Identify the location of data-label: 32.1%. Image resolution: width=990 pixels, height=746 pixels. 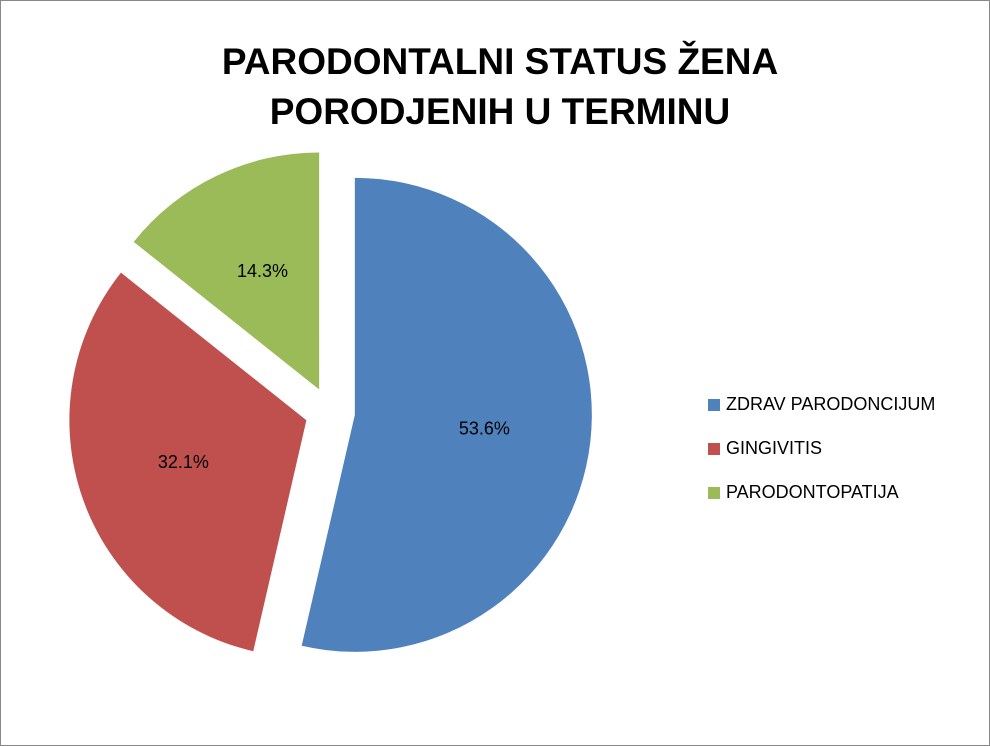
(183, 462).